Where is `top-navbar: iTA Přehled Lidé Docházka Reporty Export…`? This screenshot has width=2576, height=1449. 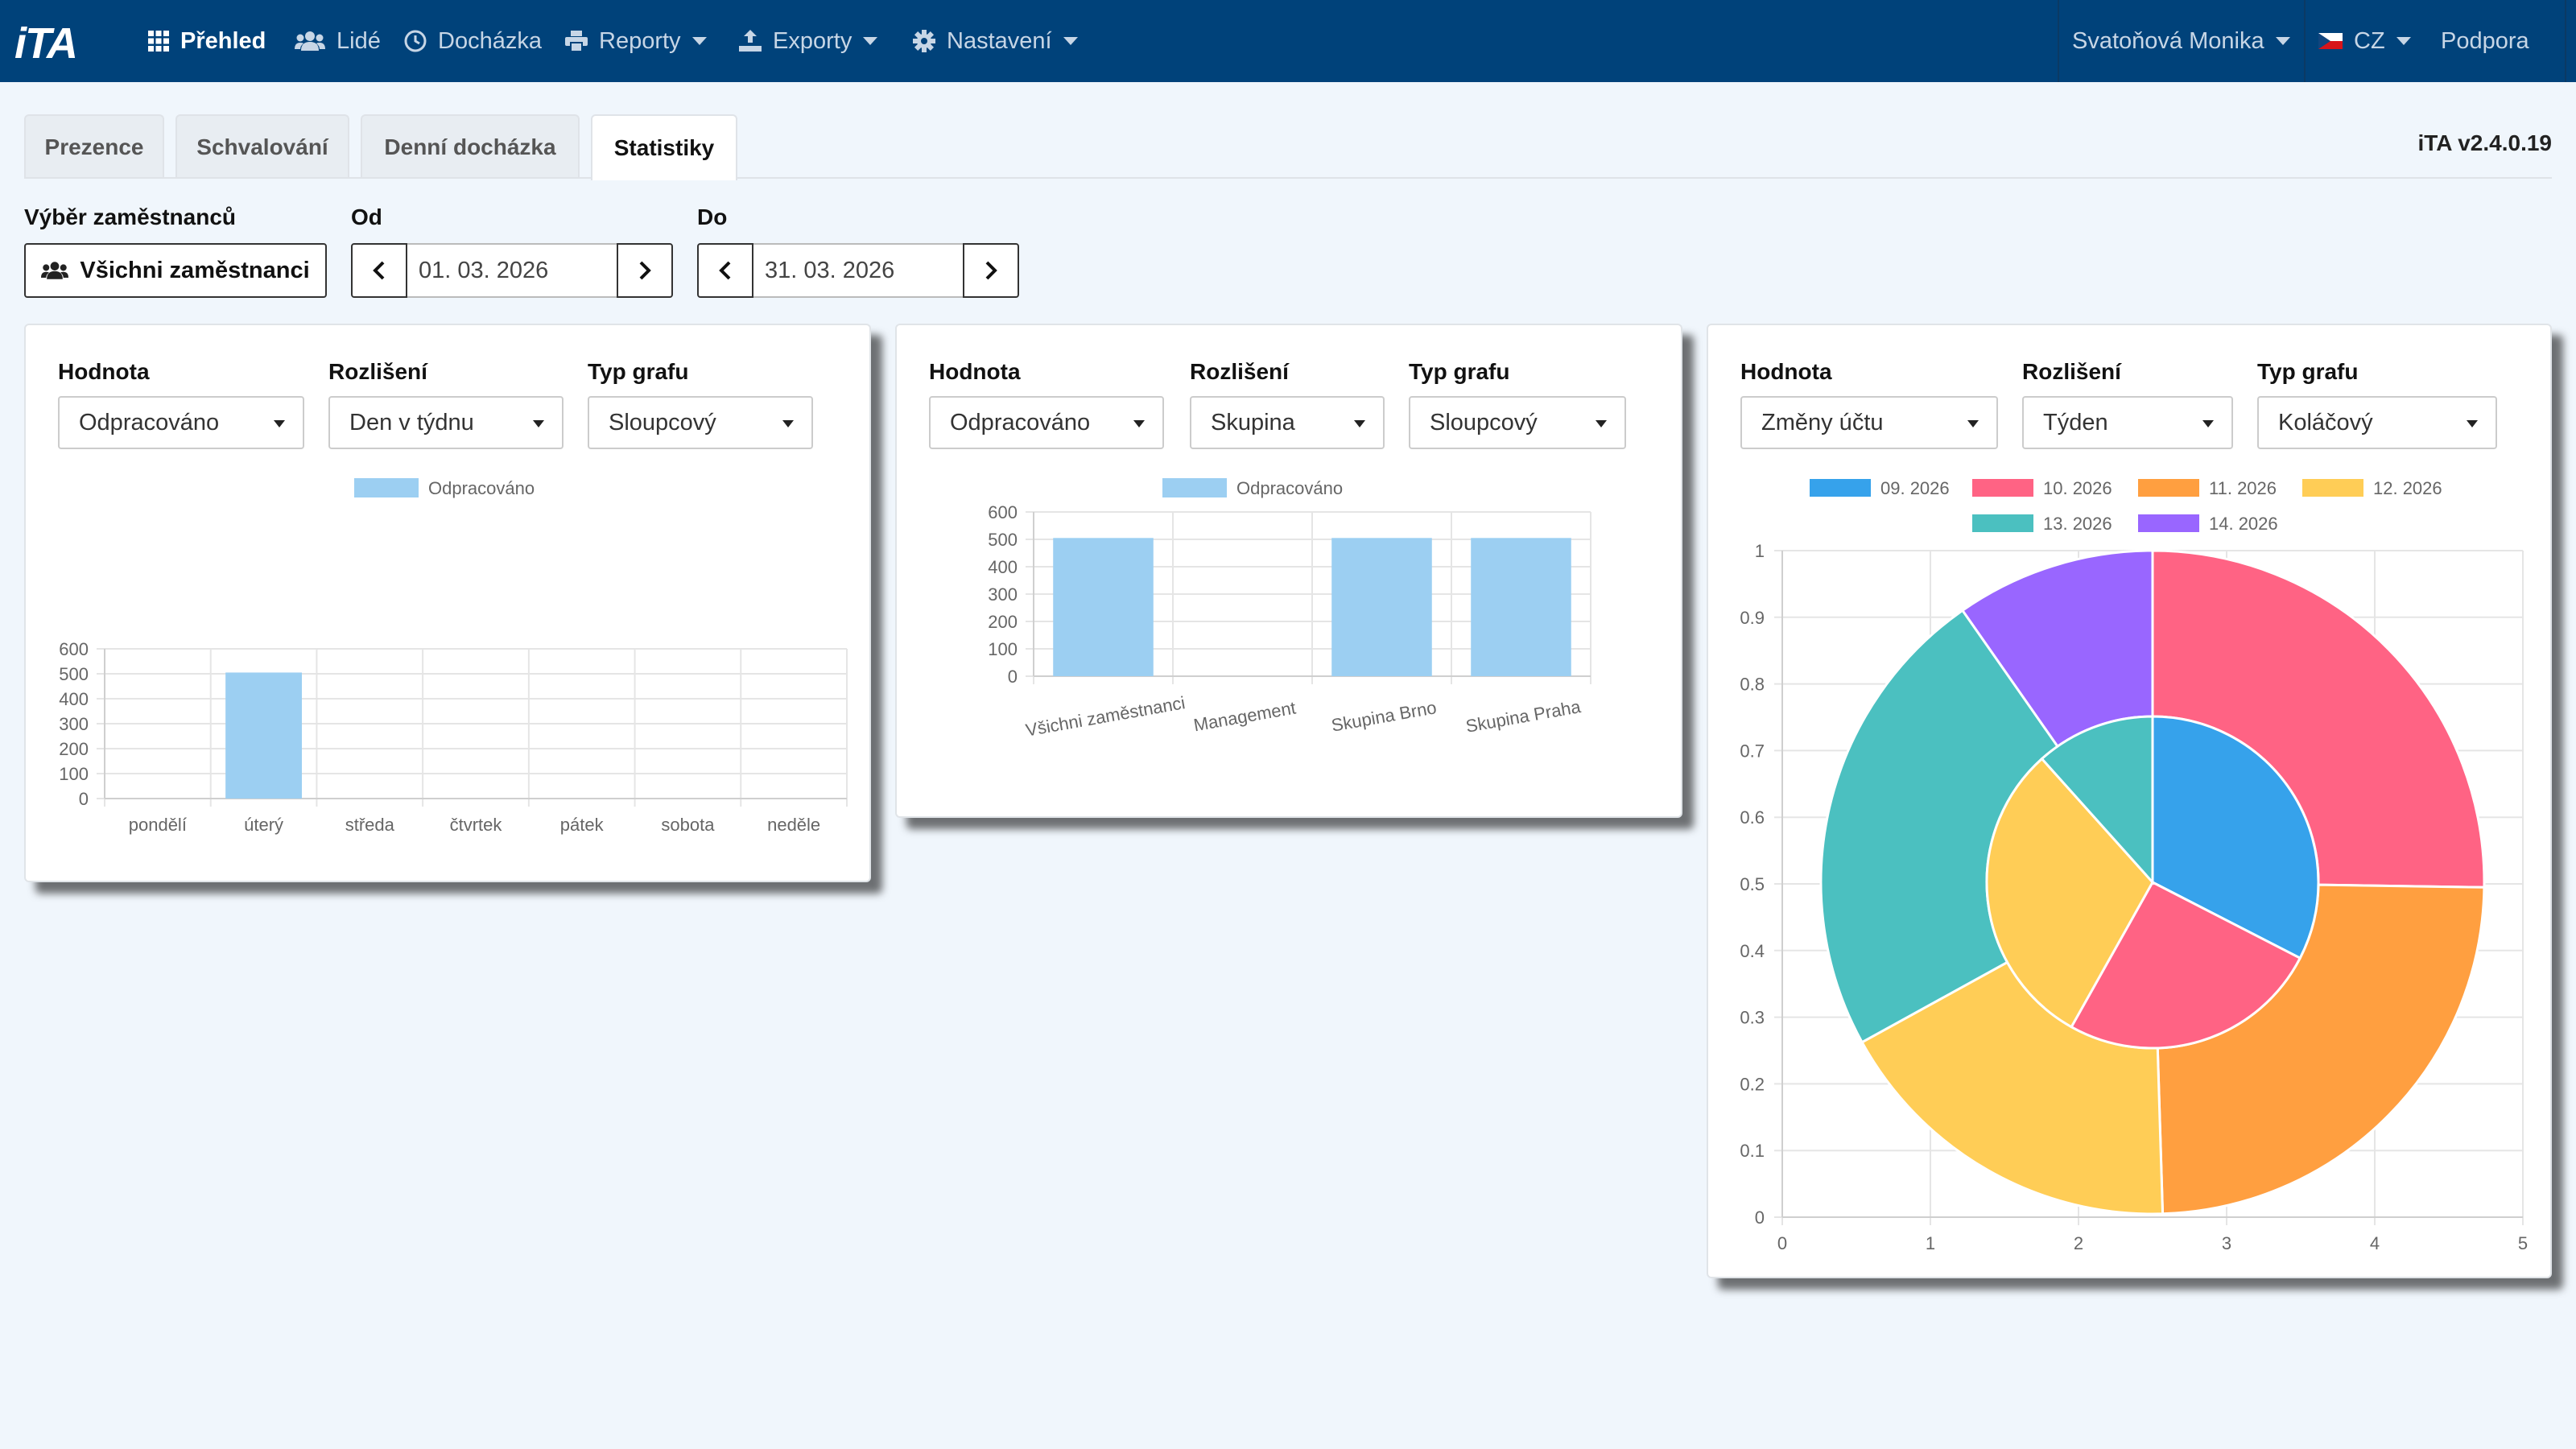
top-navbar: iTA Přehled Lidé Docházka Reporty Export… is located at coordinates (1288, 41).